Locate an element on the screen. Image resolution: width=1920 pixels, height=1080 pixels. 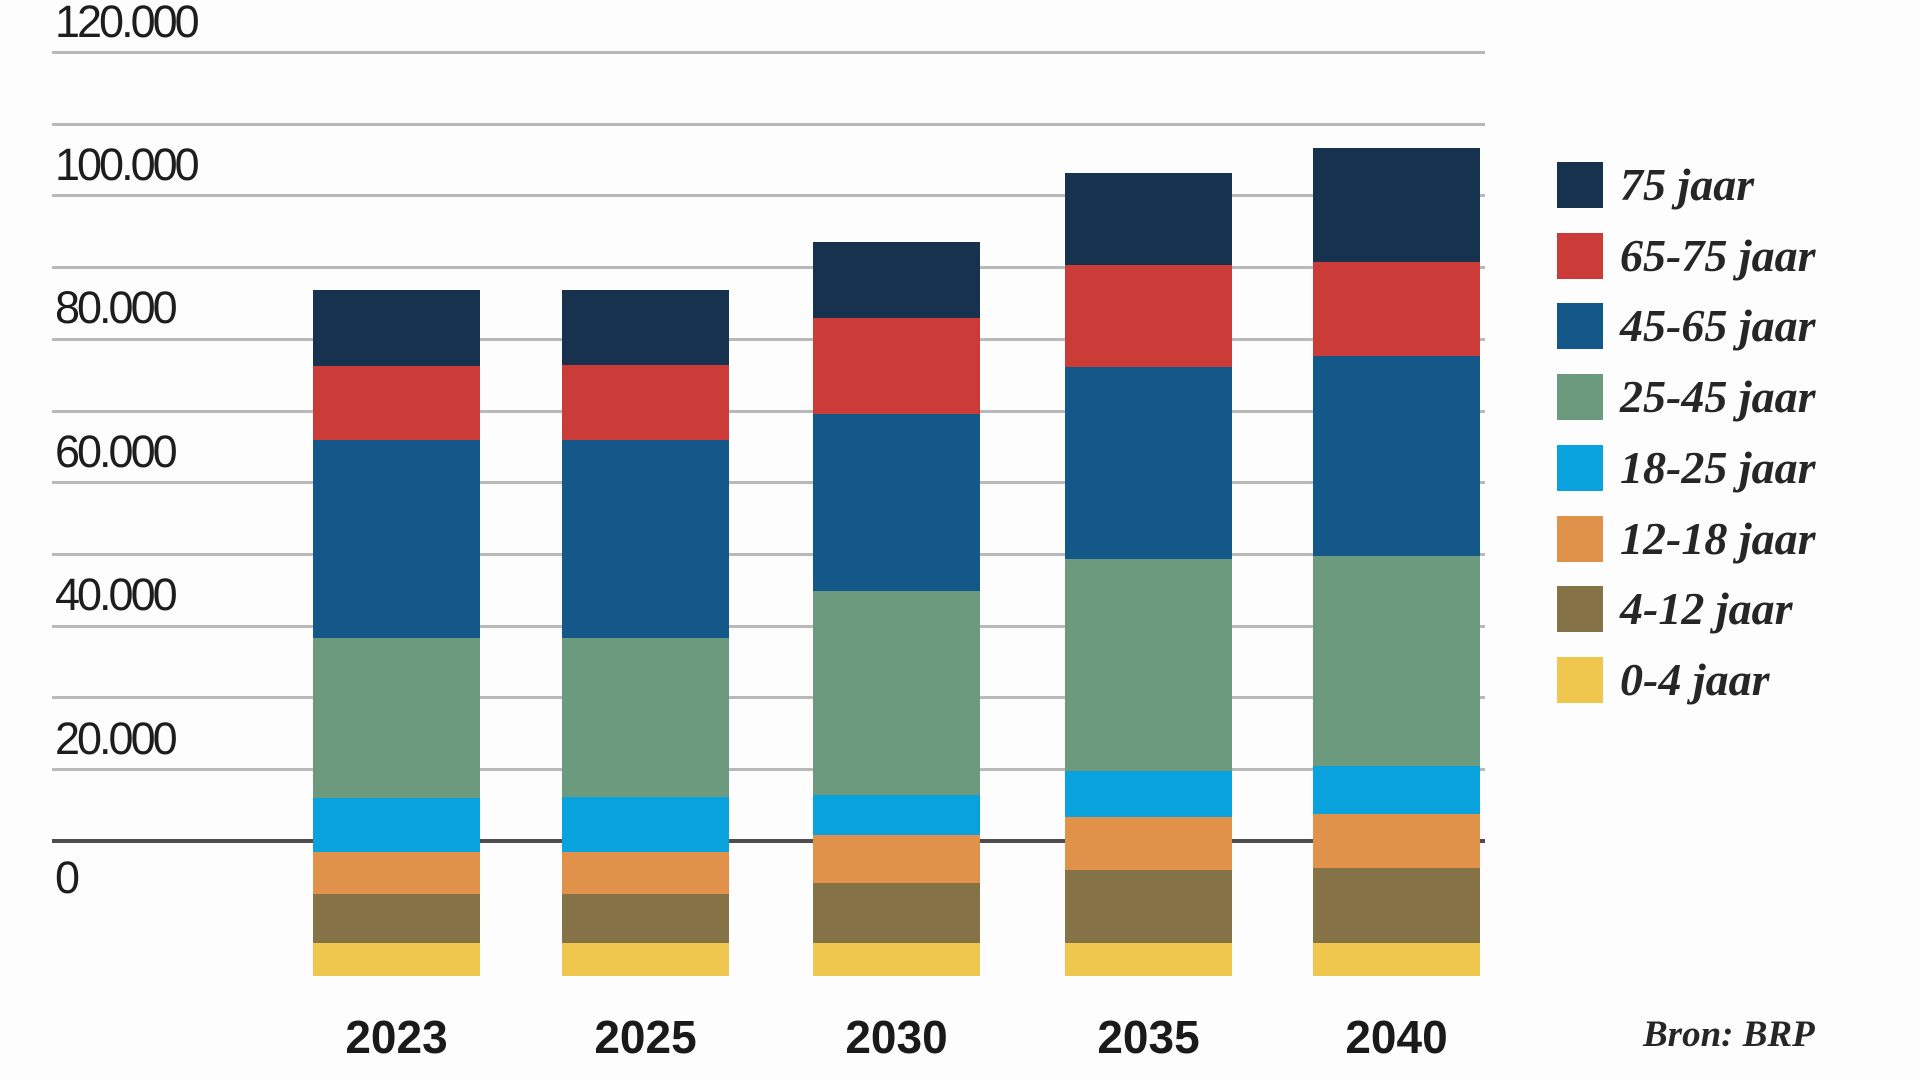
bar-segment-2023-18-25-jaar is located at coordinates (396, 824).